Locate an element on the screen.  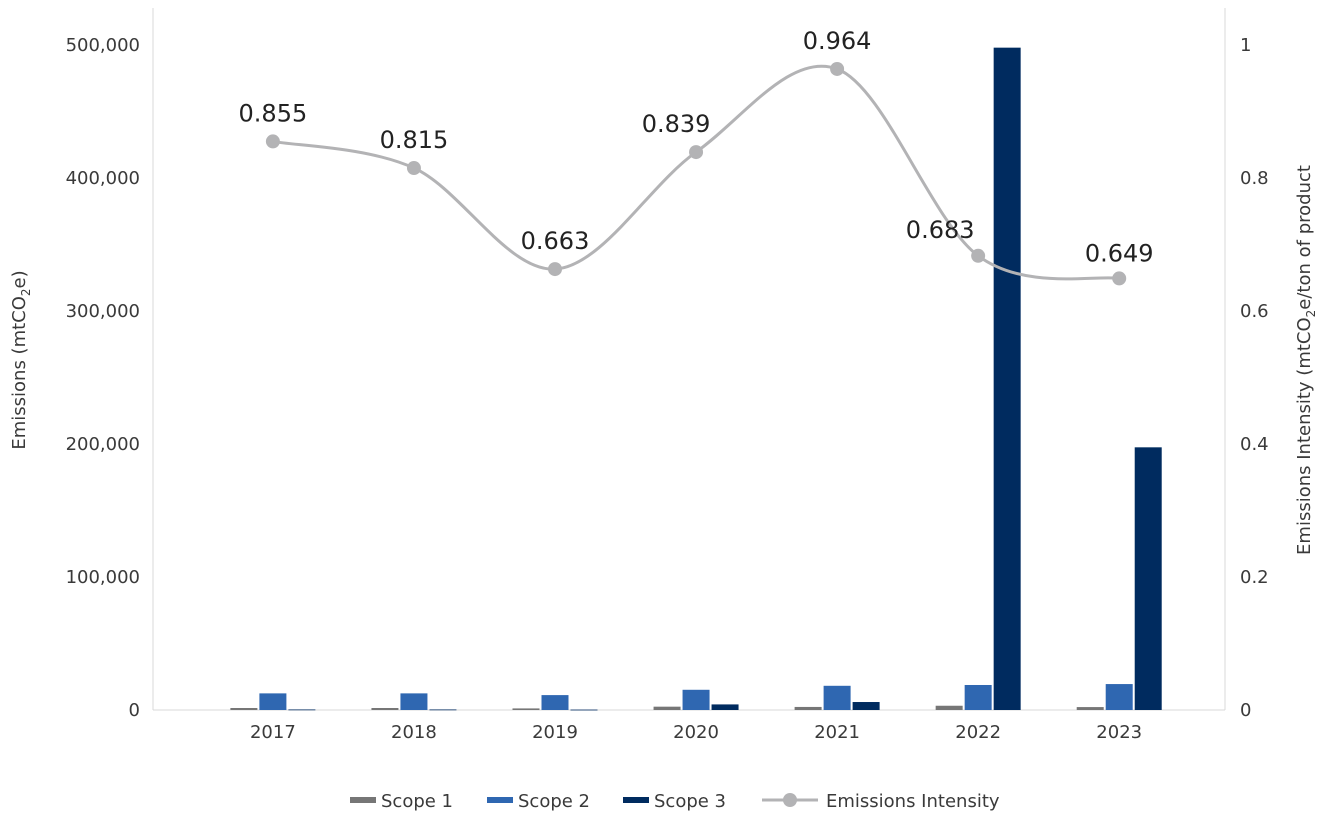
y-left-tick-label: 200,000 is located at coordinates (103, 444).